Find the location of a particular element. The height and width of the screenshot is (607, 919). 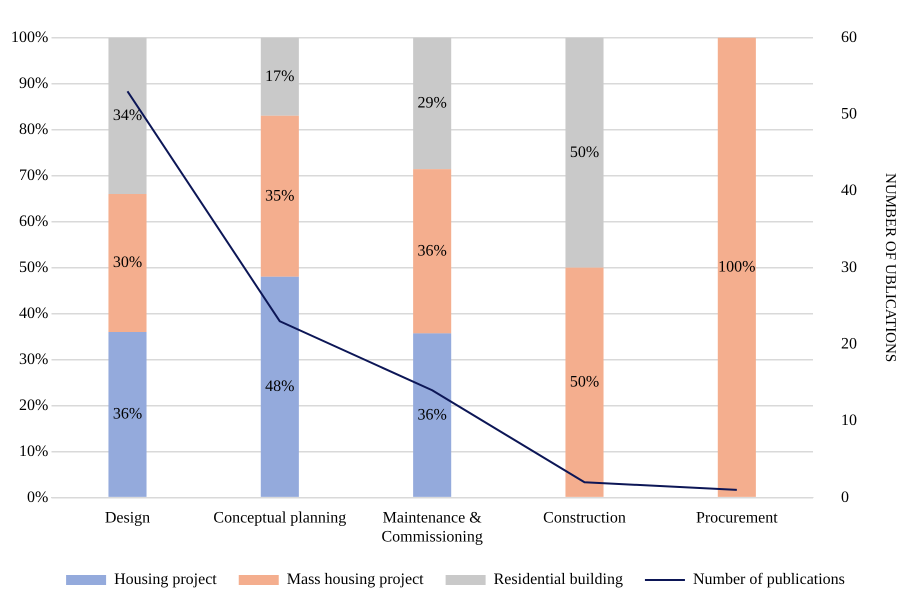

y2-tick-label: 50 is located at coordinates (849, 113).